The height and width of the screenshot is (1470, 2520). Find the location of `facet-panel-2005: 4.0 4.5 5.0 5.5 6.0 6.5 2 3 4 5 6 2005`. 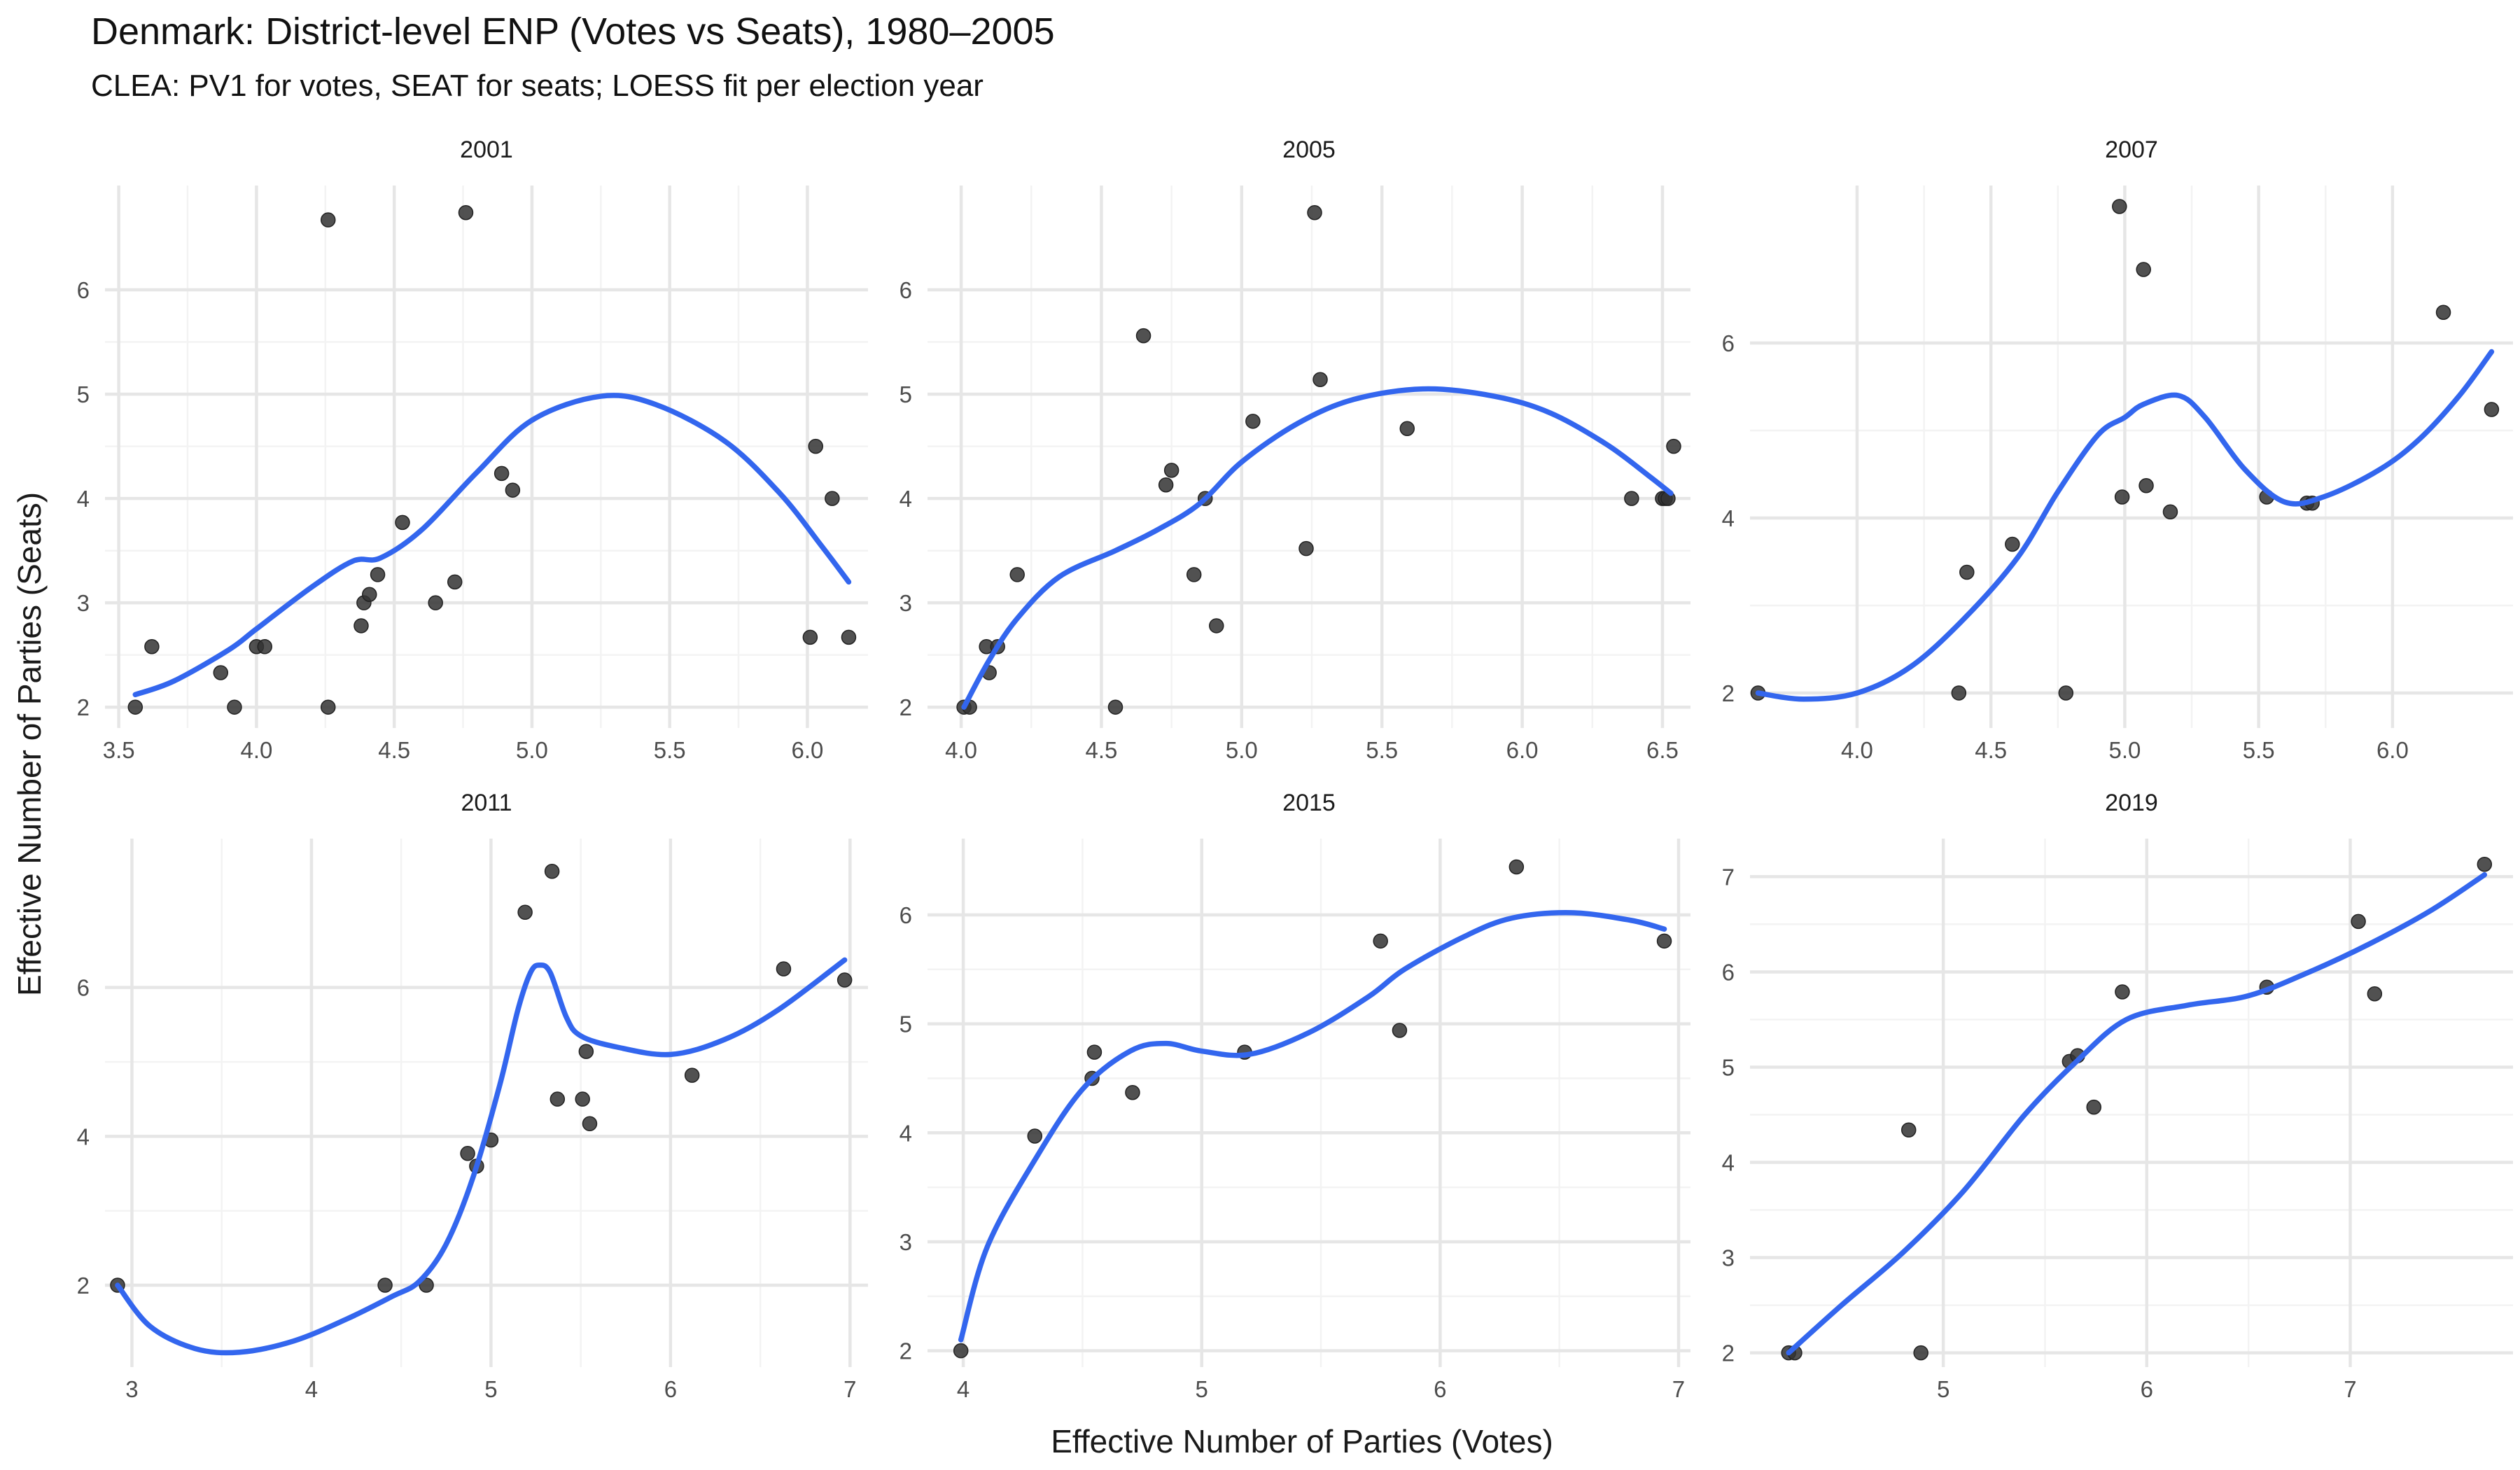

facet-panel-2005: 4.0 4.5 5.0 5.5 6.0 6.5 2 3 4 5 6 2005 is located at coordinates (1294, 449).